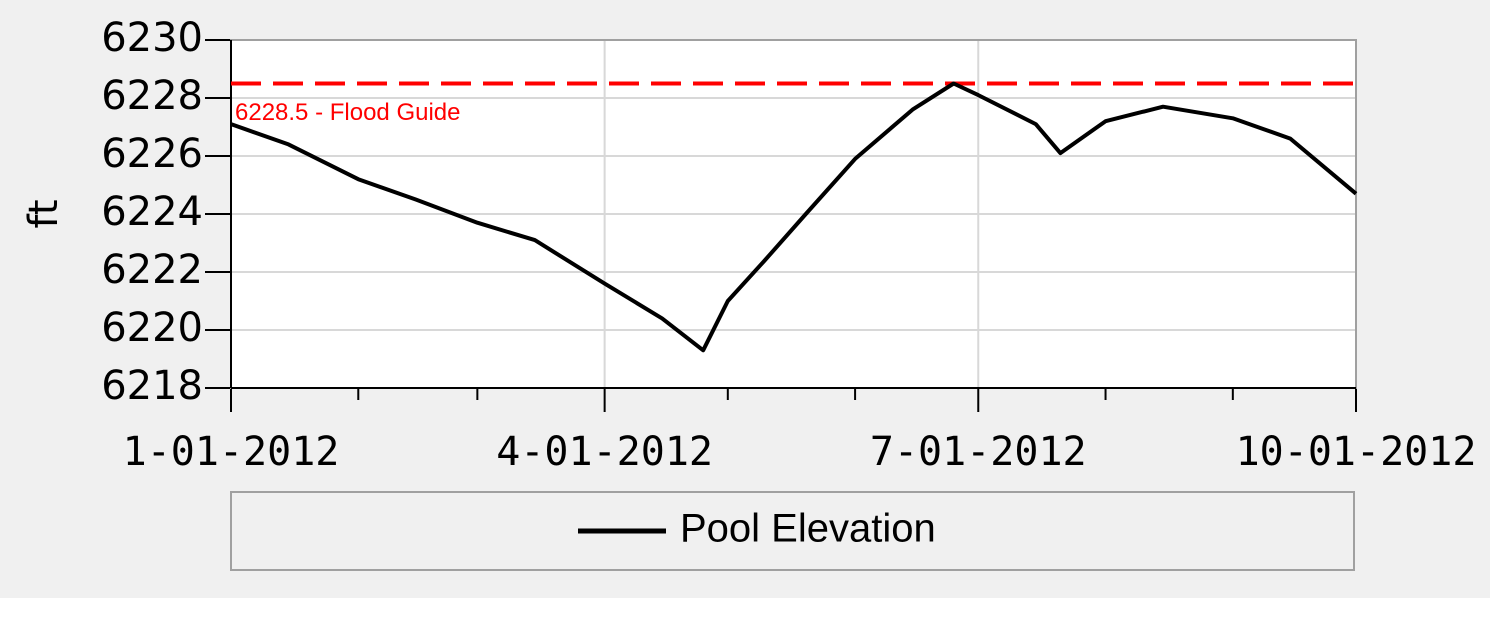  What do you see at coordinates (44, 213) in the screenshot?
I see `y-axis-label: ft` at bounding box center [44, 213].